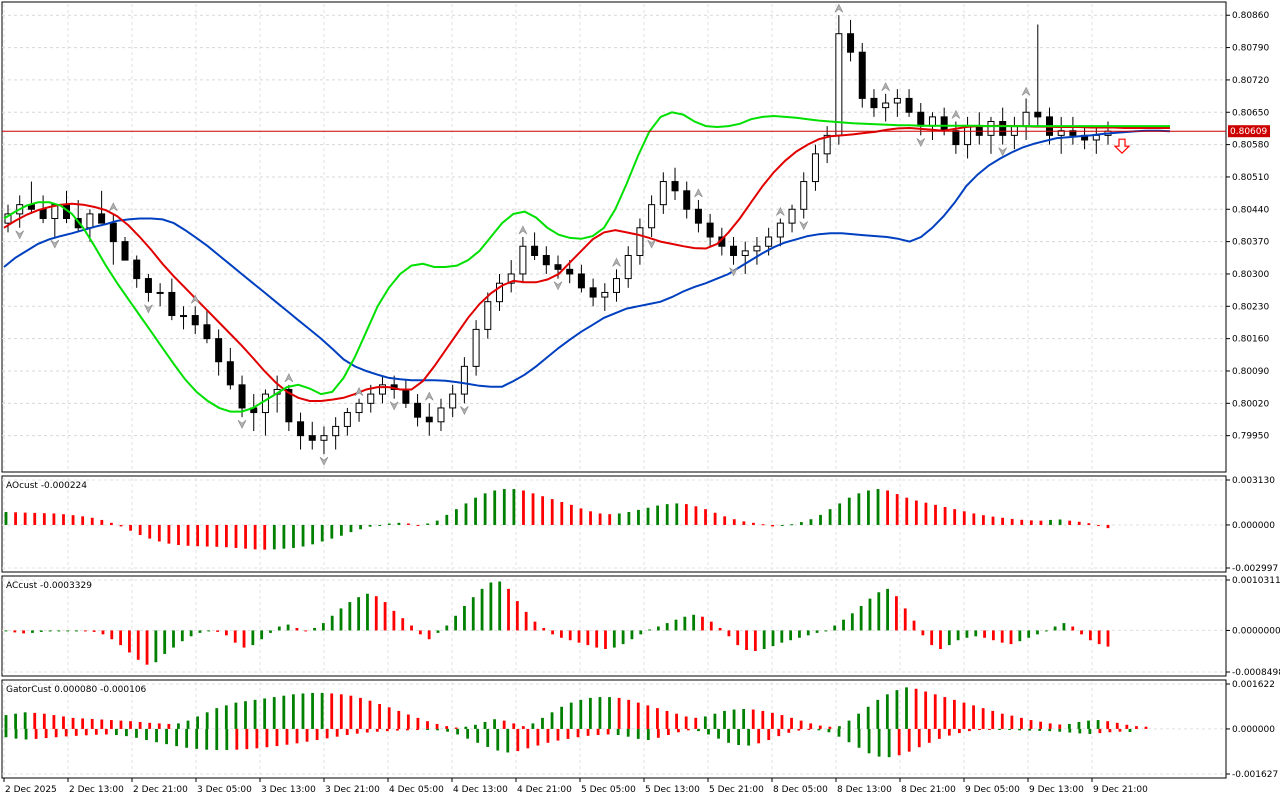  I want to click on ao-panel-frame, so click(614, 524).